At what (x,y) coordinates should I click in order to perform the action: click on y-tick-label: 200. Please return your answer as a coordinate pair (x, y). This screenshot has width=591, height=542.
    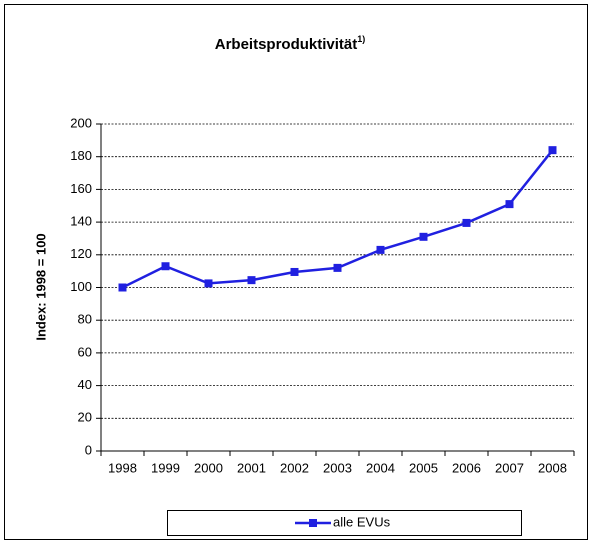
    Looking at the image, I should click on (81, 122).